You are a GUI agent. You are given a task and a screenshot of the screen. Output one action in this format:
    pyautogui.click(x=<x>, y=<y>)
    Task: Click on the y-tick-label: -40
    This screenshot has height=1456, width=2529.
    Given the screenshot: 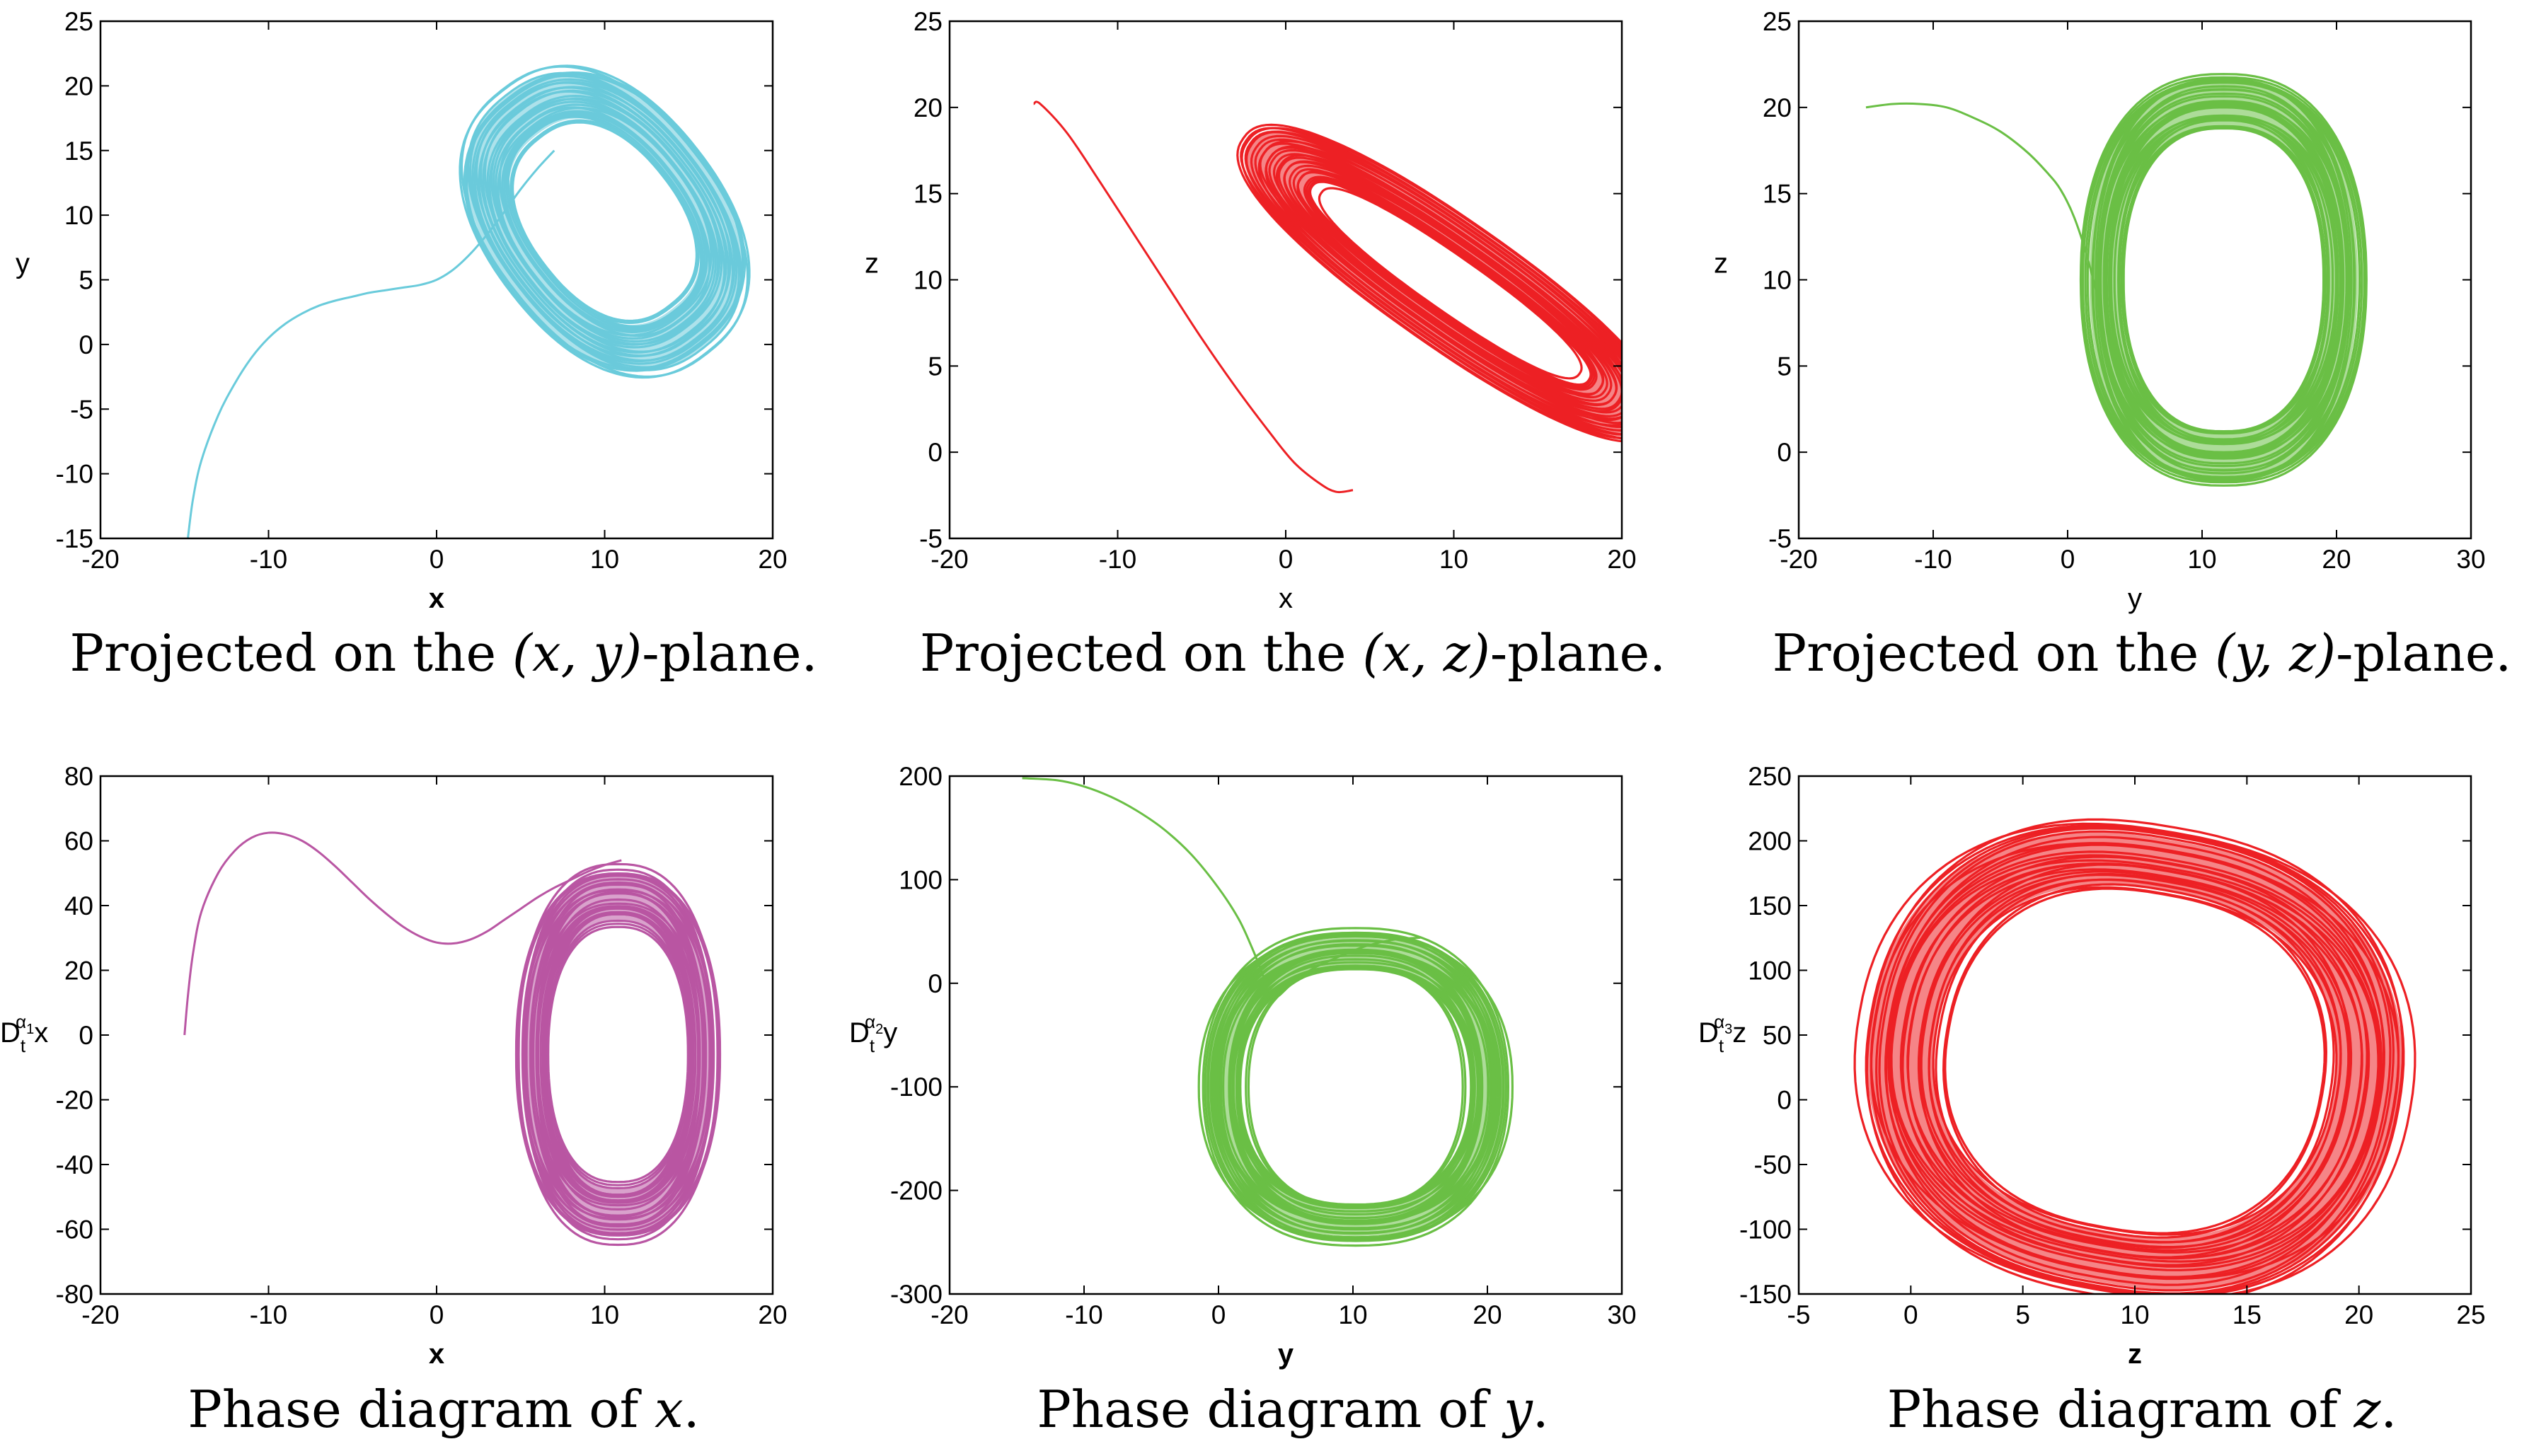 What is the action you would take?
    pyautogui.click(x=74, y=1164)
    